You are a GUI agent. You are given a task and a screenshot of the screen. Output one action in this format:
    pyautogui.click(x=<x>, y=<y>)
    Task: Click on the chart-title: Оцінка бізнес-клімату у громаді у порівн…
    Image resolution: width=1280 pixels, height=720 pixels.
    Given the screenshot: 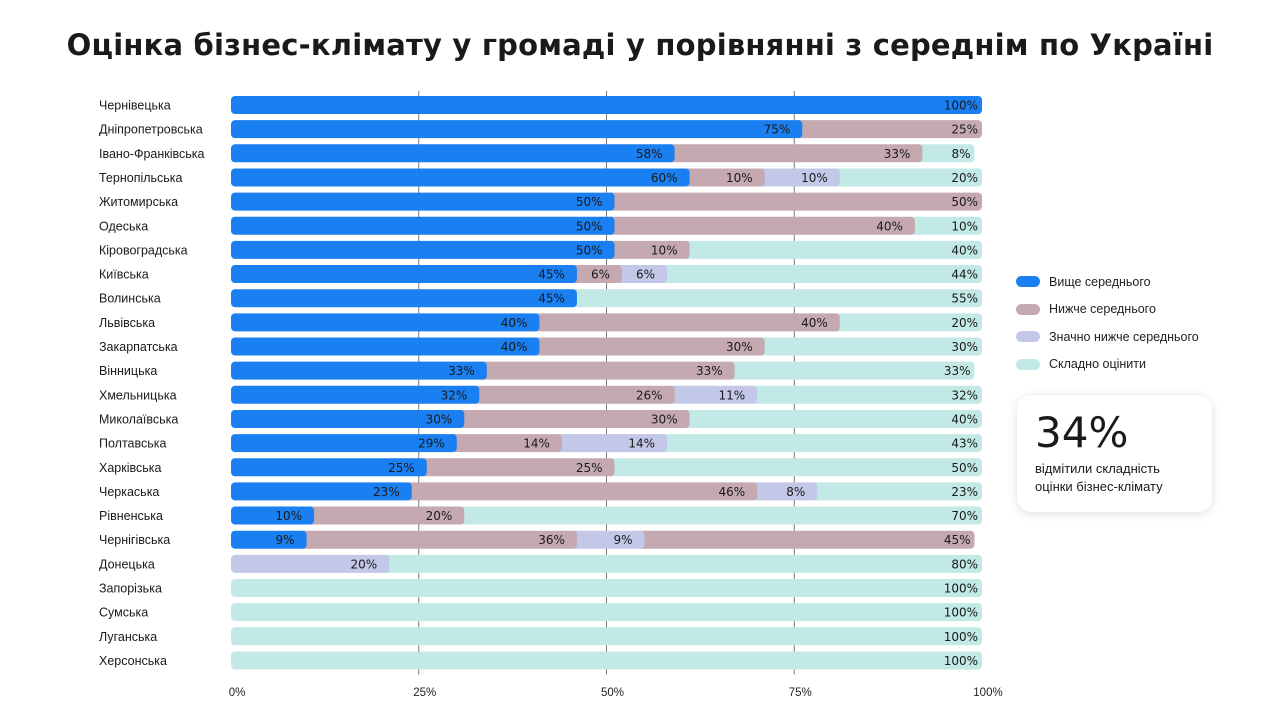 What is the action you would take?
    pyautogui.click(x=640, y=45)
    